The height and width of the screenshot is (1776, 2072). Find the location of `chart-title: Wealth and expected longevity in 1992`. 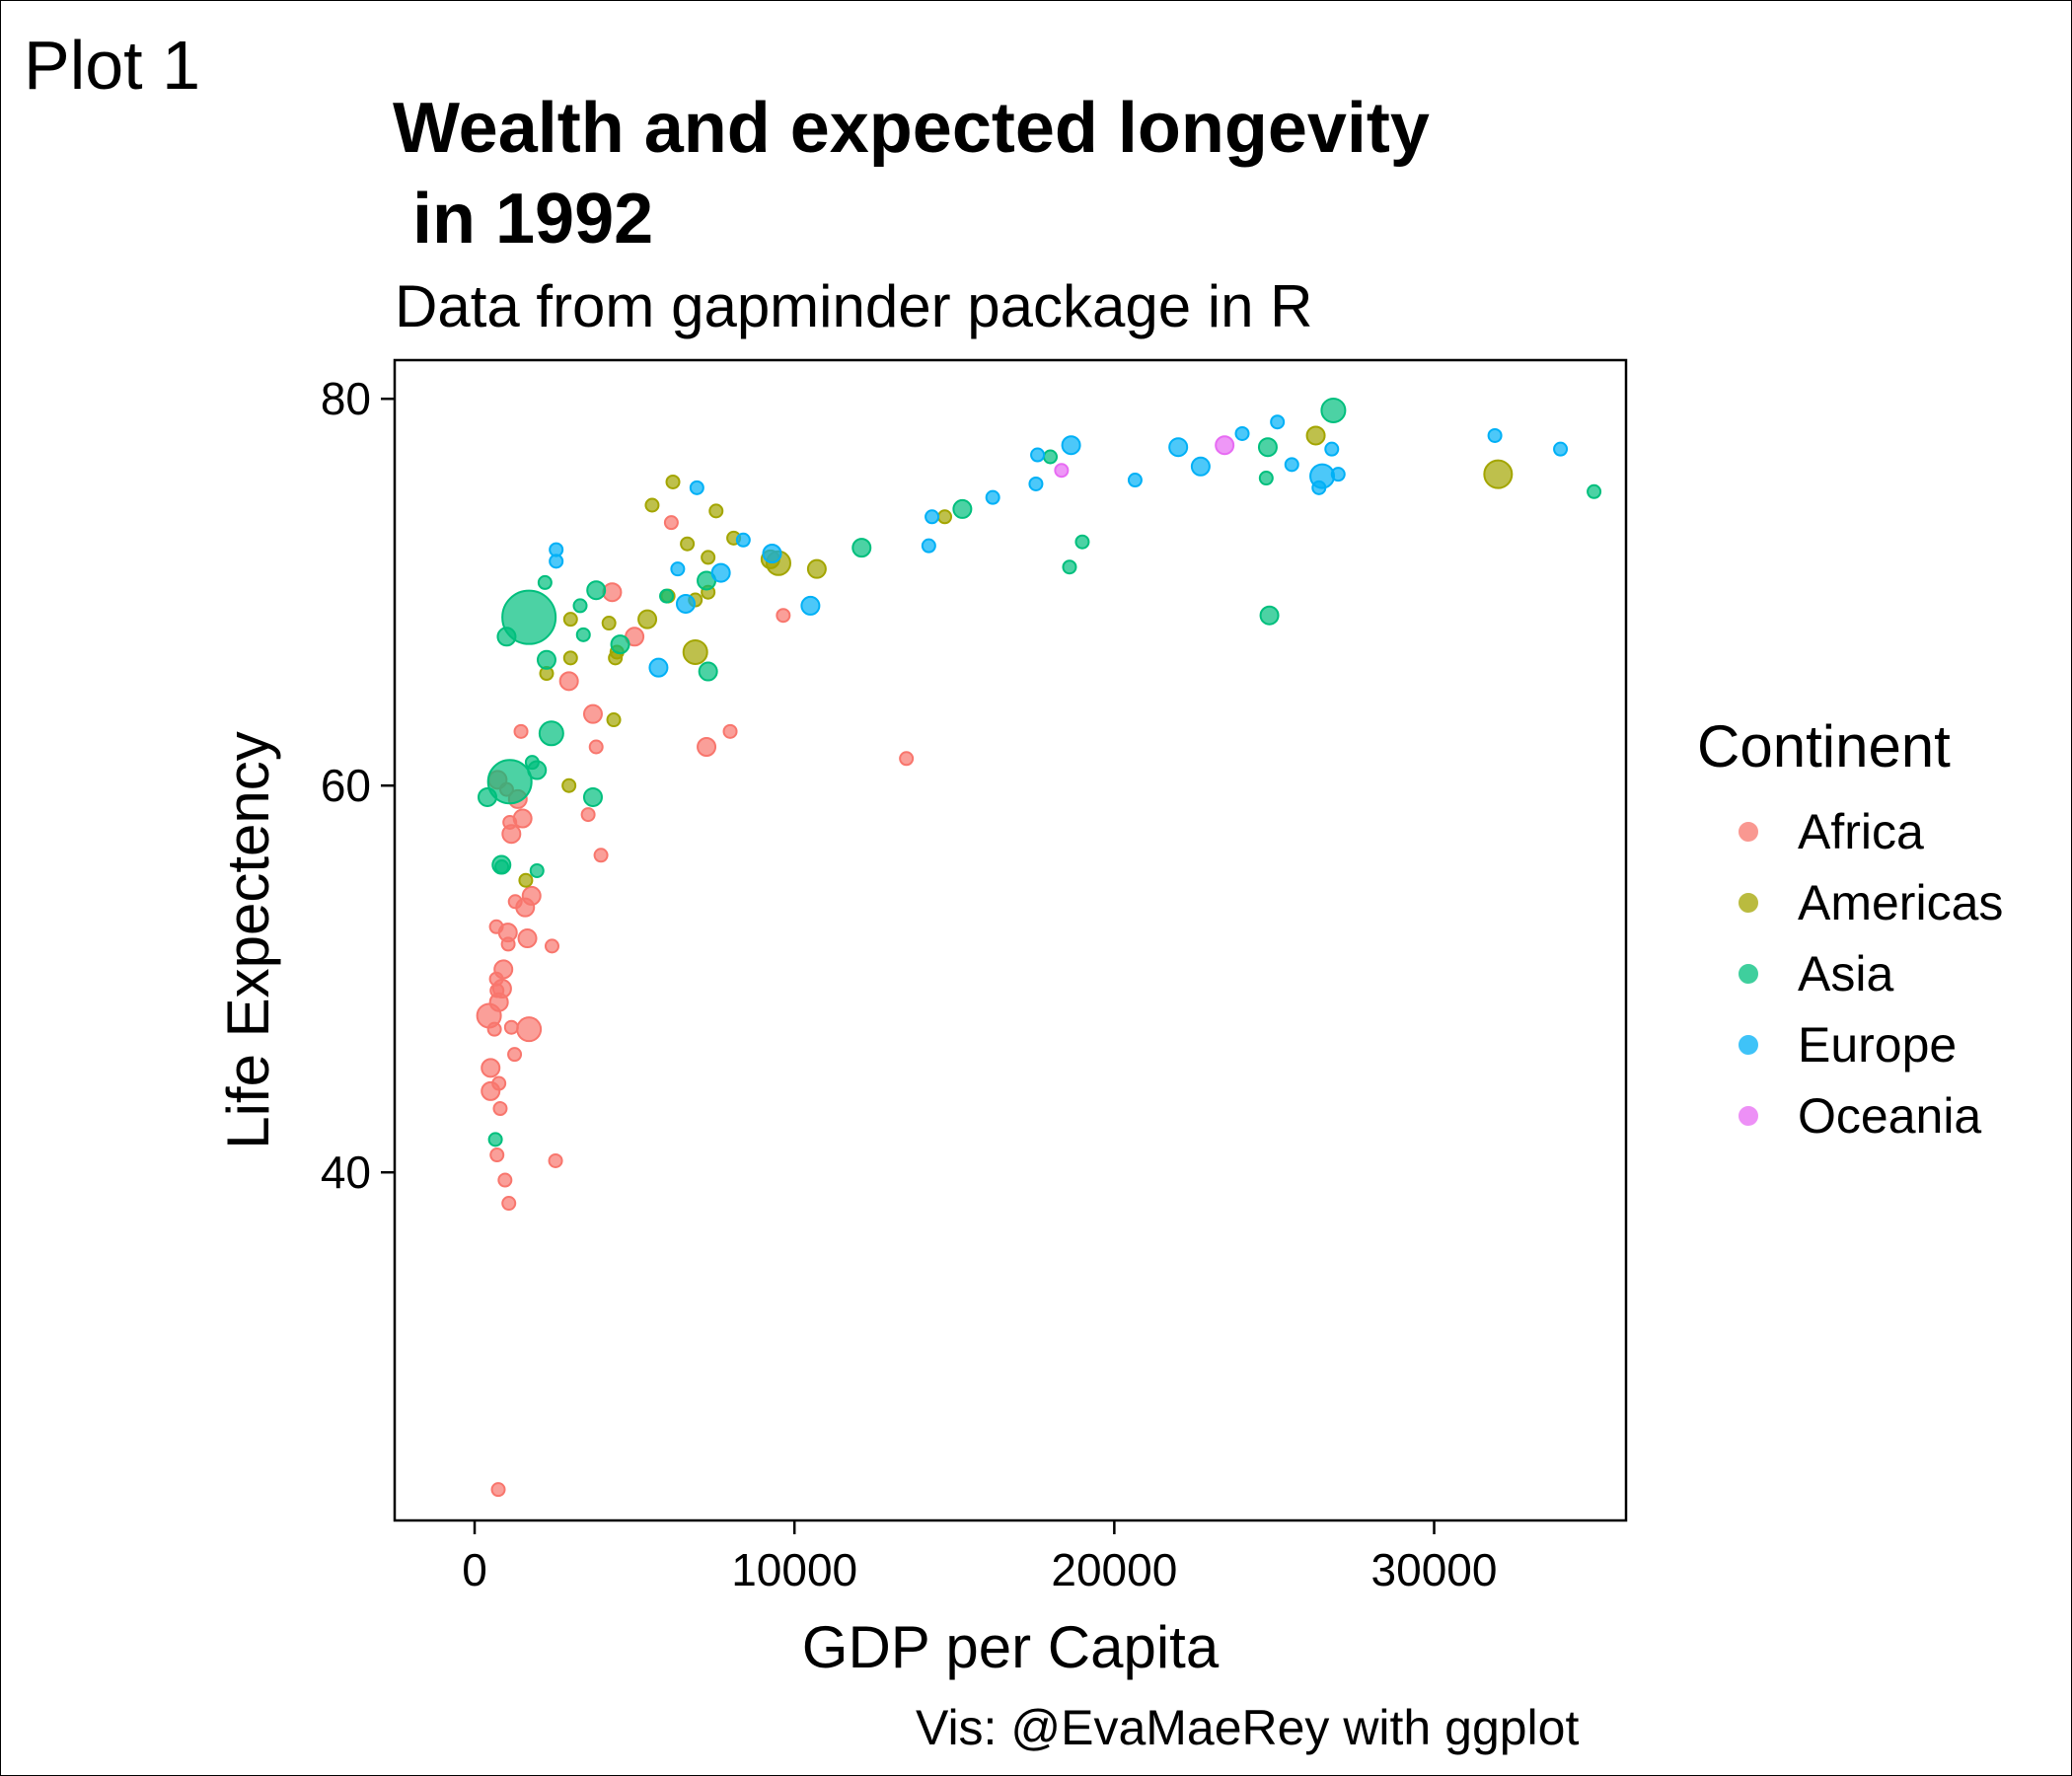

chart-title: Wealth and expected longevity in 1992 is located at coordinates (912, 174).